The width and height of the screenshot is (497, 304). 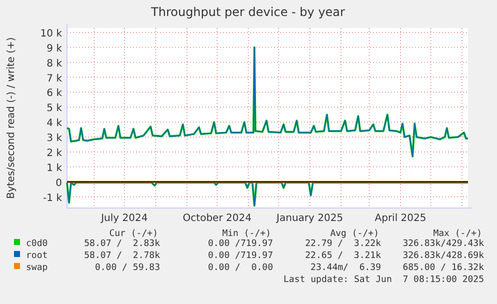 What do you see at coordinates (122, 256) in the screenshot?
I see `text: 58.07 / 2.78k` at bounding box center [122, 256].